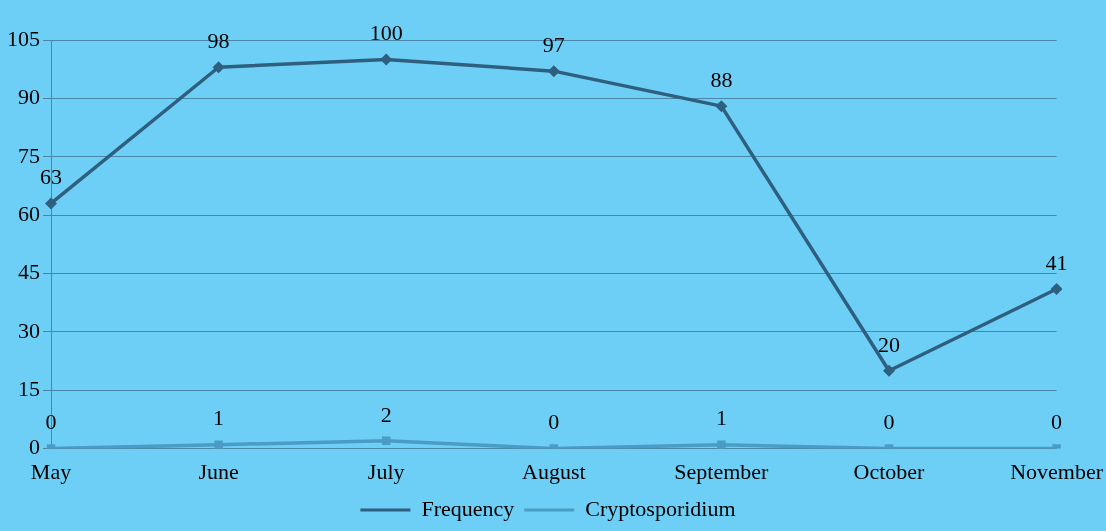 This screenshot has width=1106, height=531. Describe the element at coordinates (29, 272) in the screenshot. I see `y-tick-label: 45` at that location.